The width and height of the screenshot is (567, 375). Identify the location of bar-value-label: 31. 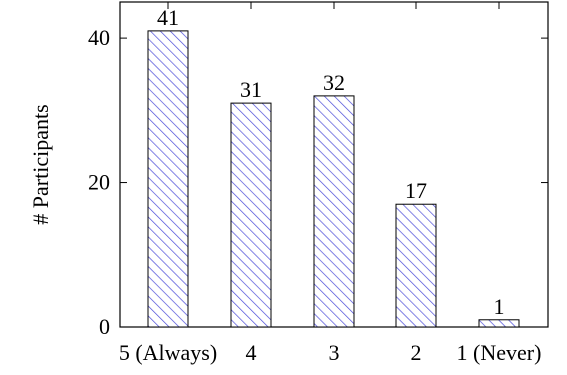
(251, 89).